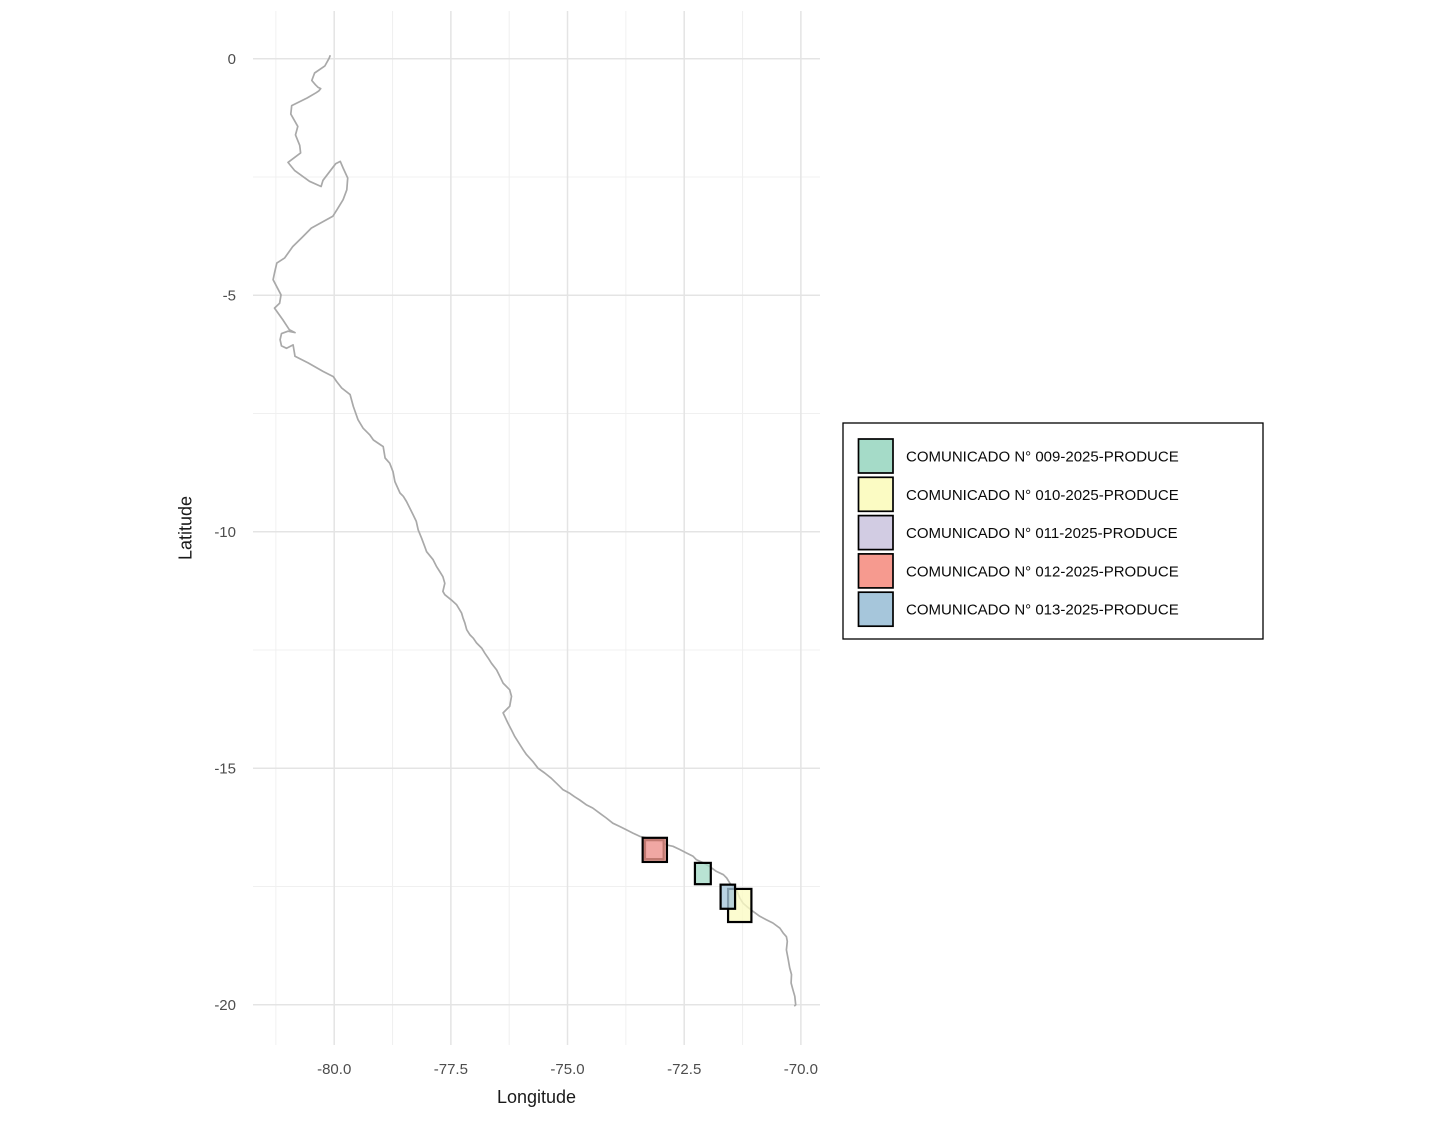 The height and width of the screenshot is (1125, 1445). I want to click on y-tick-label: -15, so click(225, 768).